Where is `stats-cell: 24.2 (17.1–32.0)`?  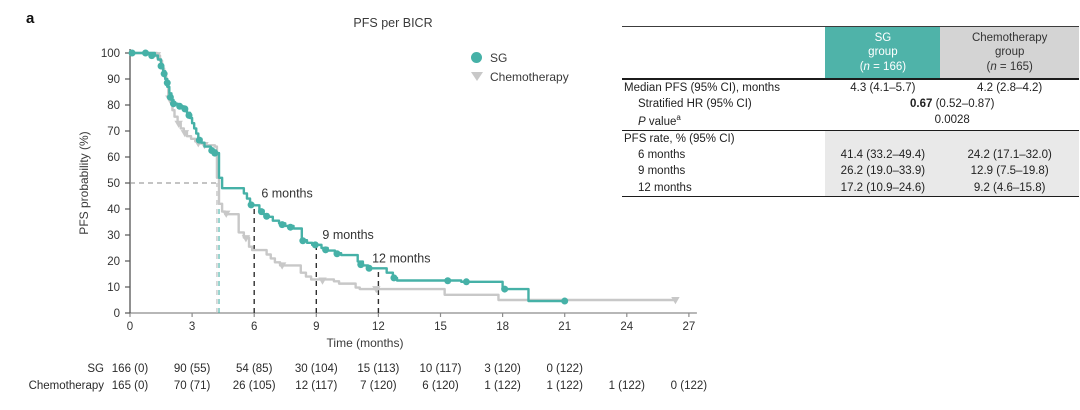
stats-cell: 24.2 (17.1–32.0) is located at coordinates (1009, 155).